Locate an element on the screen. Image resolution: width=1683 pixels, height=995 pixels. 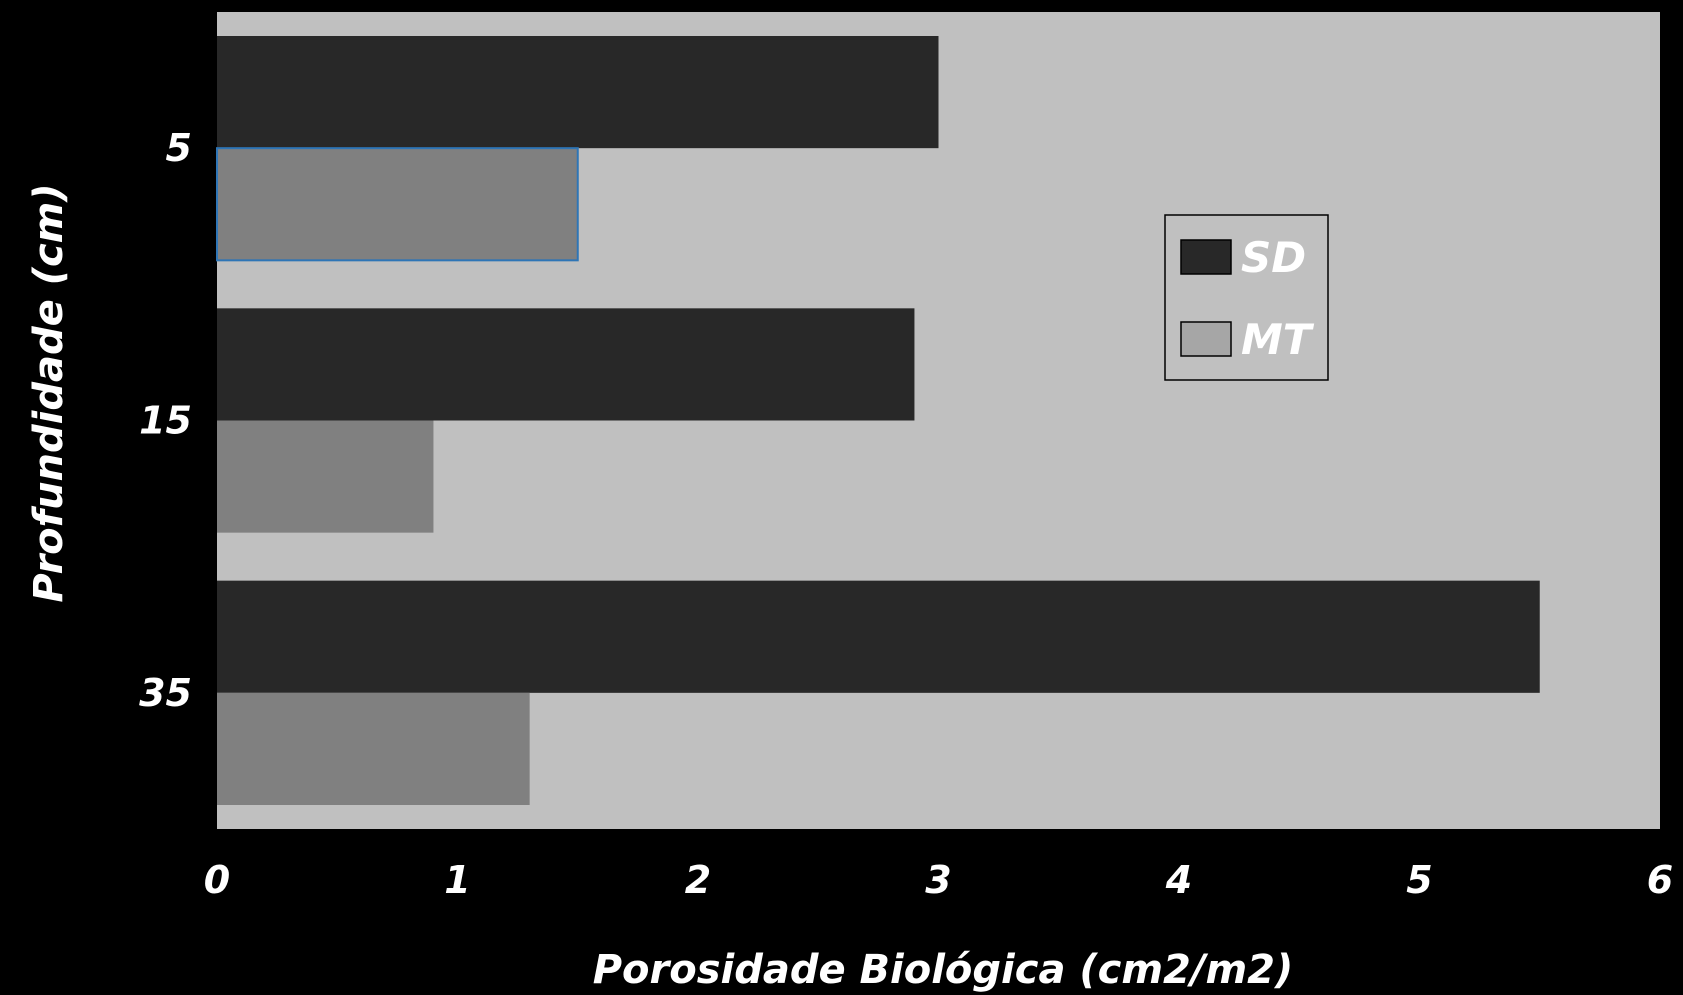
y-tick-label: 15 is located at coordinates (165, 421).